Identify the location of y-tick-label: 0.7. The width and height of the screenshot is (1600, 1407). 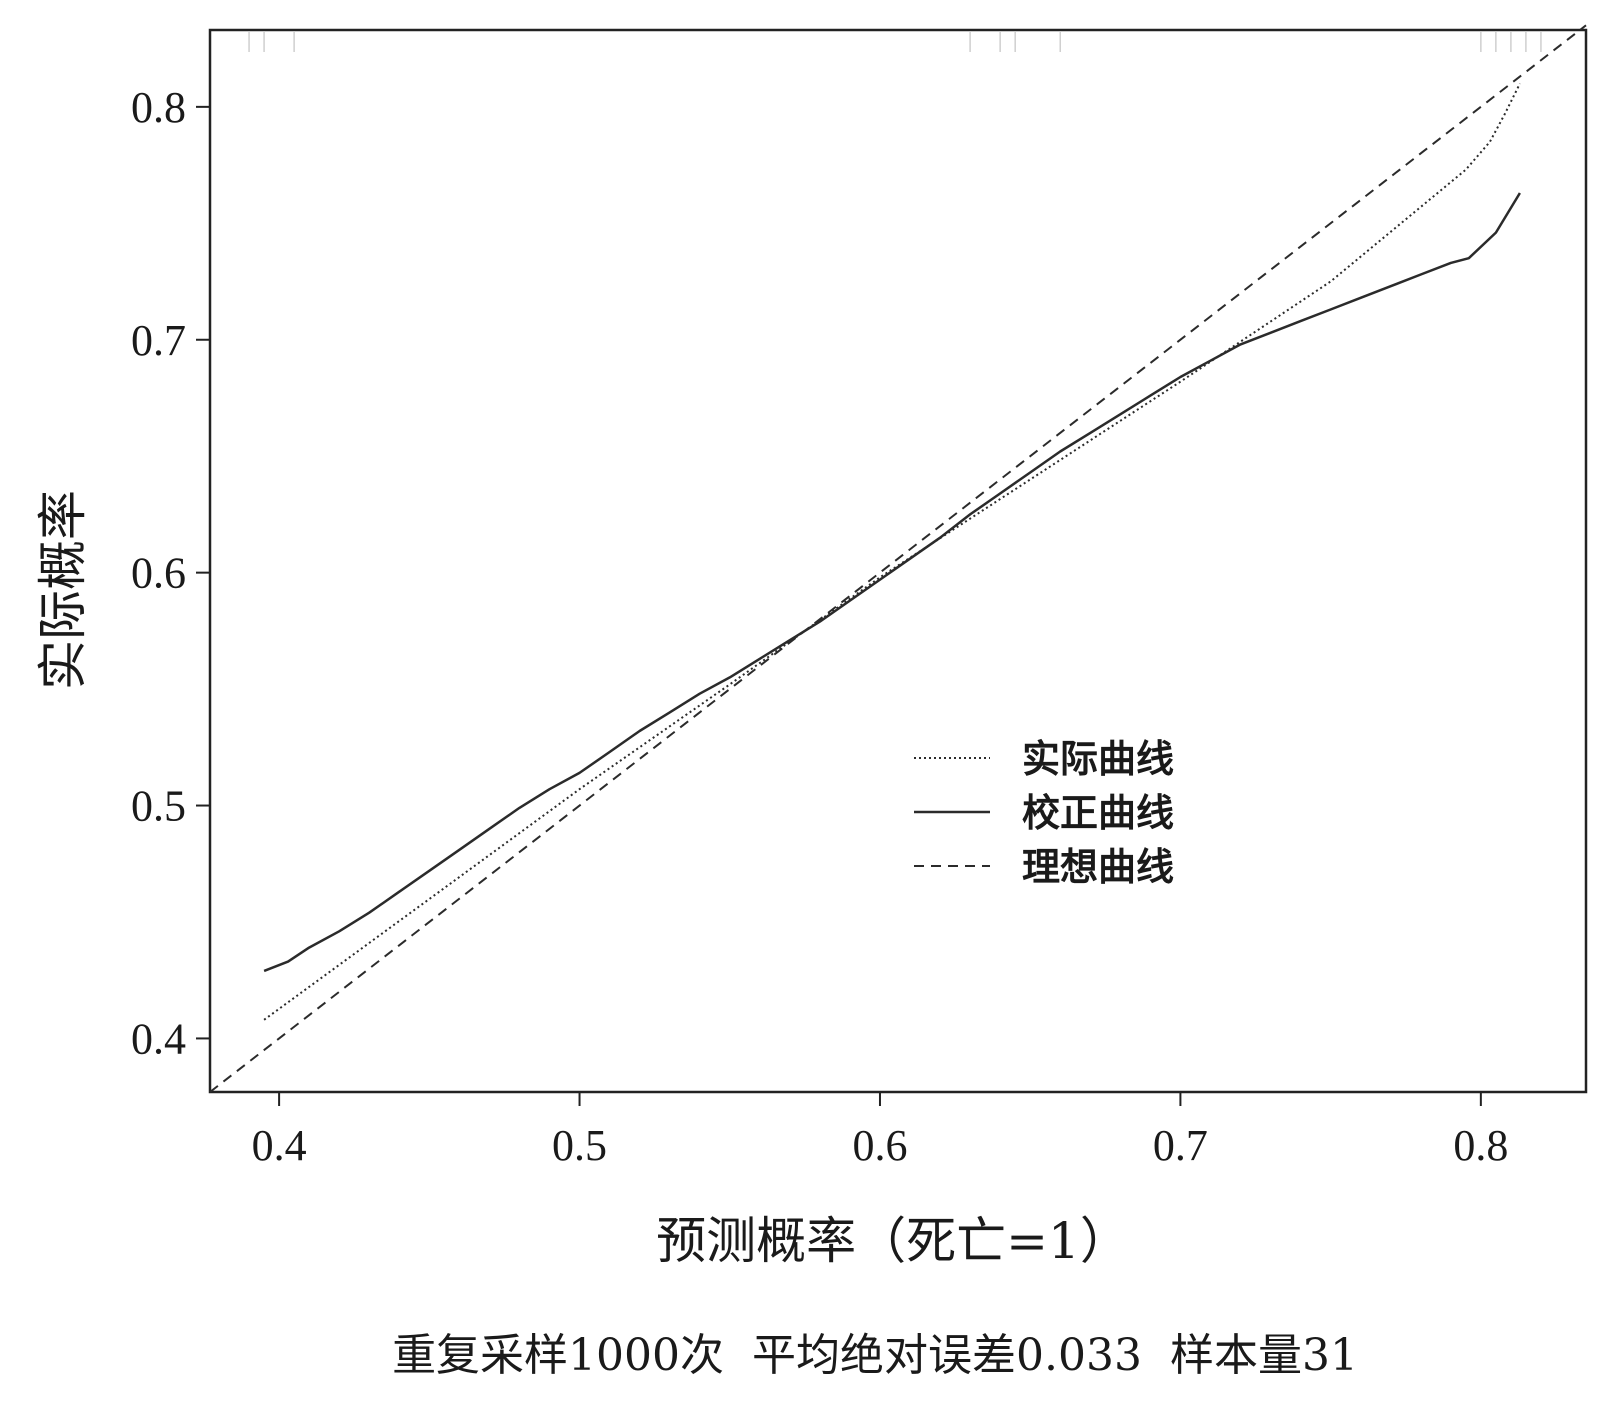
(158, 340).